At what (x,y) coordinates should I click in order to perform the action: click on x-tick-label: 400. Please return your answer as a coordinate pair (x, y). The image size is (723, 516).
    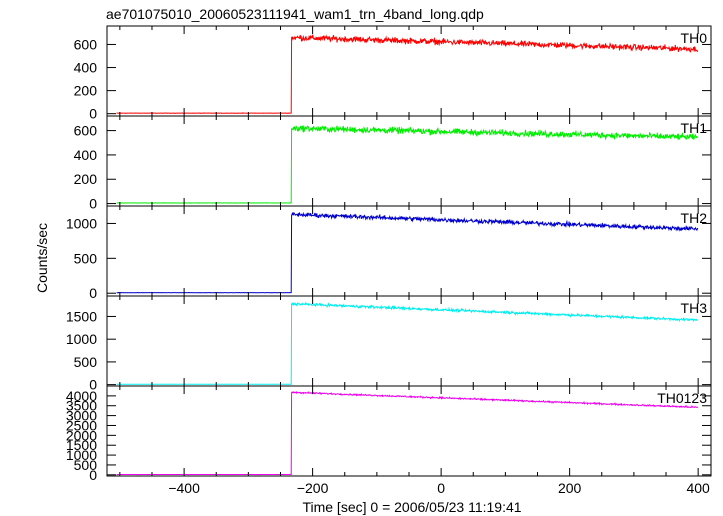
    Looking at the image, I should click on (698, 488).